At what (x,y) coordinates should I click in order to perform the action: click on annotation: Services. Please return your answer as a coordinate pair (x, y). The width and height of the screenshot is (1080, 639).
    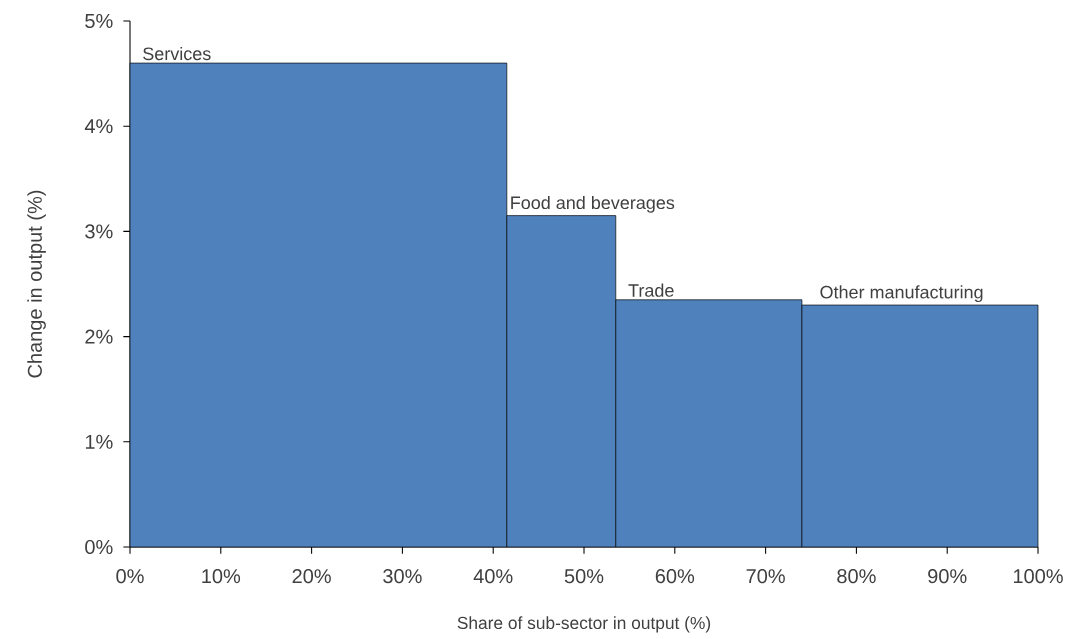
    Looking at the image, I should click on (177, 53).